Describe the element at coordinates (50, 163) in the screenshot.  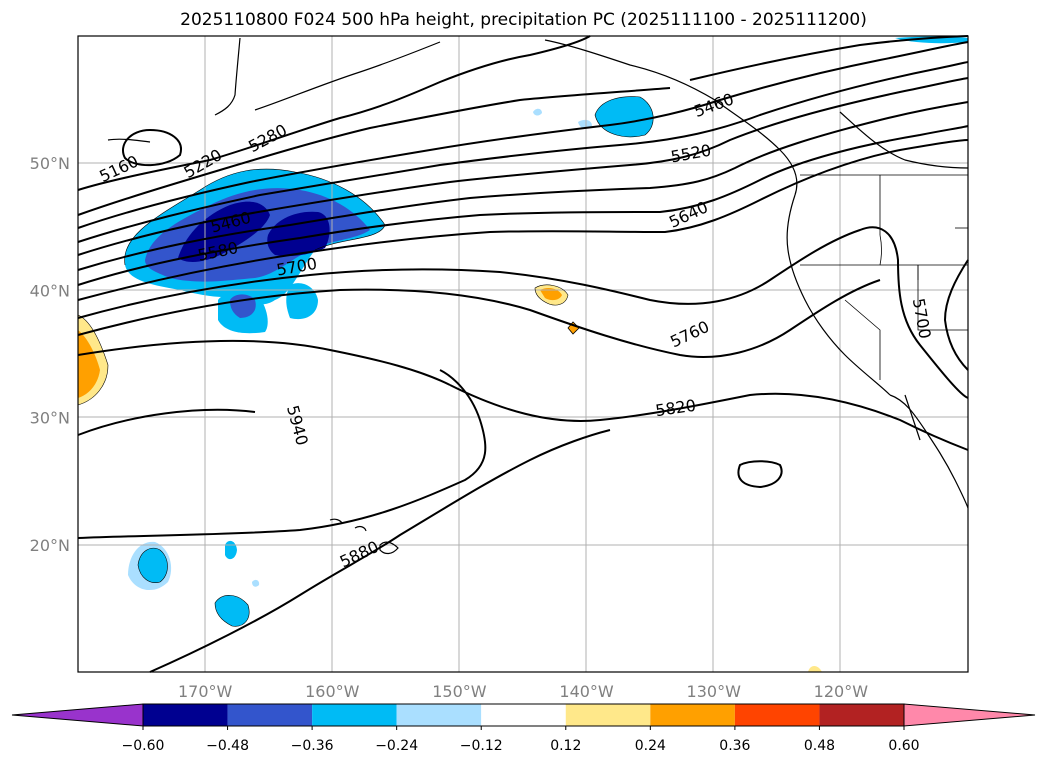
I see `latitude-label: 50°N` at that location.